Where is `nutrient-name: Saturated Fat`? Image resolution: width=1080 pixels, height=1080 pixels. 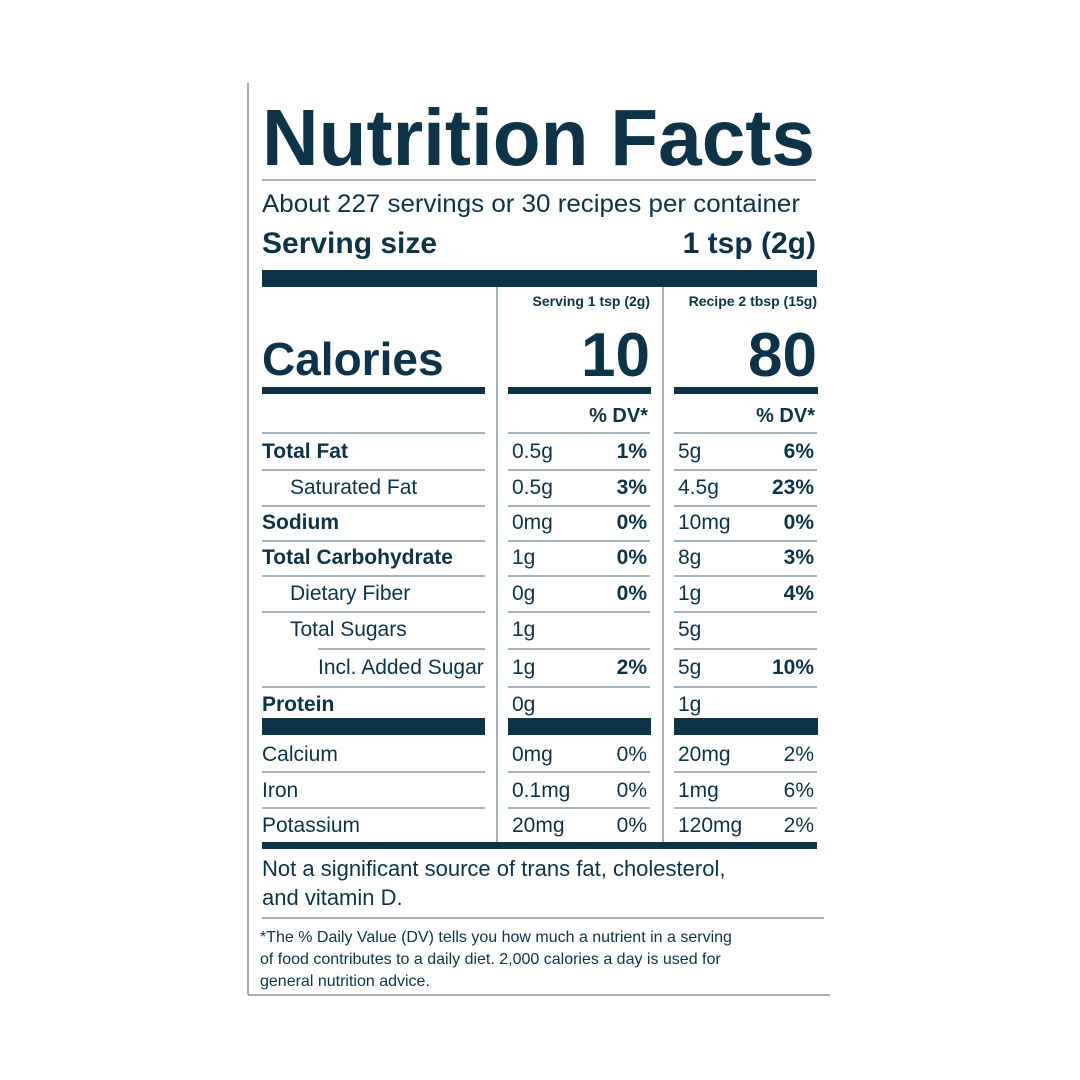
nutrient-name: Saturated Fat is located at coordinates (353, 487).